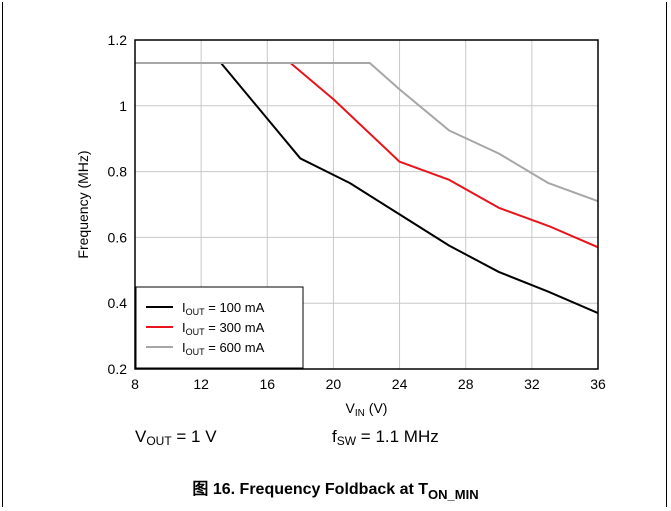  What do you see at coordinates (223, 328) in the screenshot?
I see `legend-label-2: IOUT = 300 mA` at bounding box center [223, 328].